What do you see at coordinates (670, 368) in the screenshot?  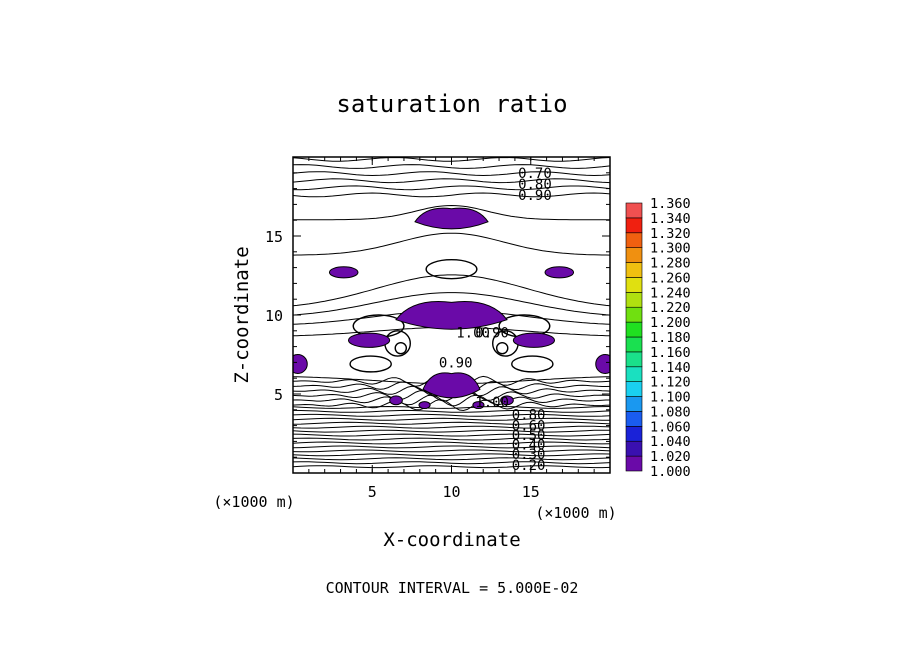 I see `colorbar-label: 1.140` at bounding box center [670, 368].